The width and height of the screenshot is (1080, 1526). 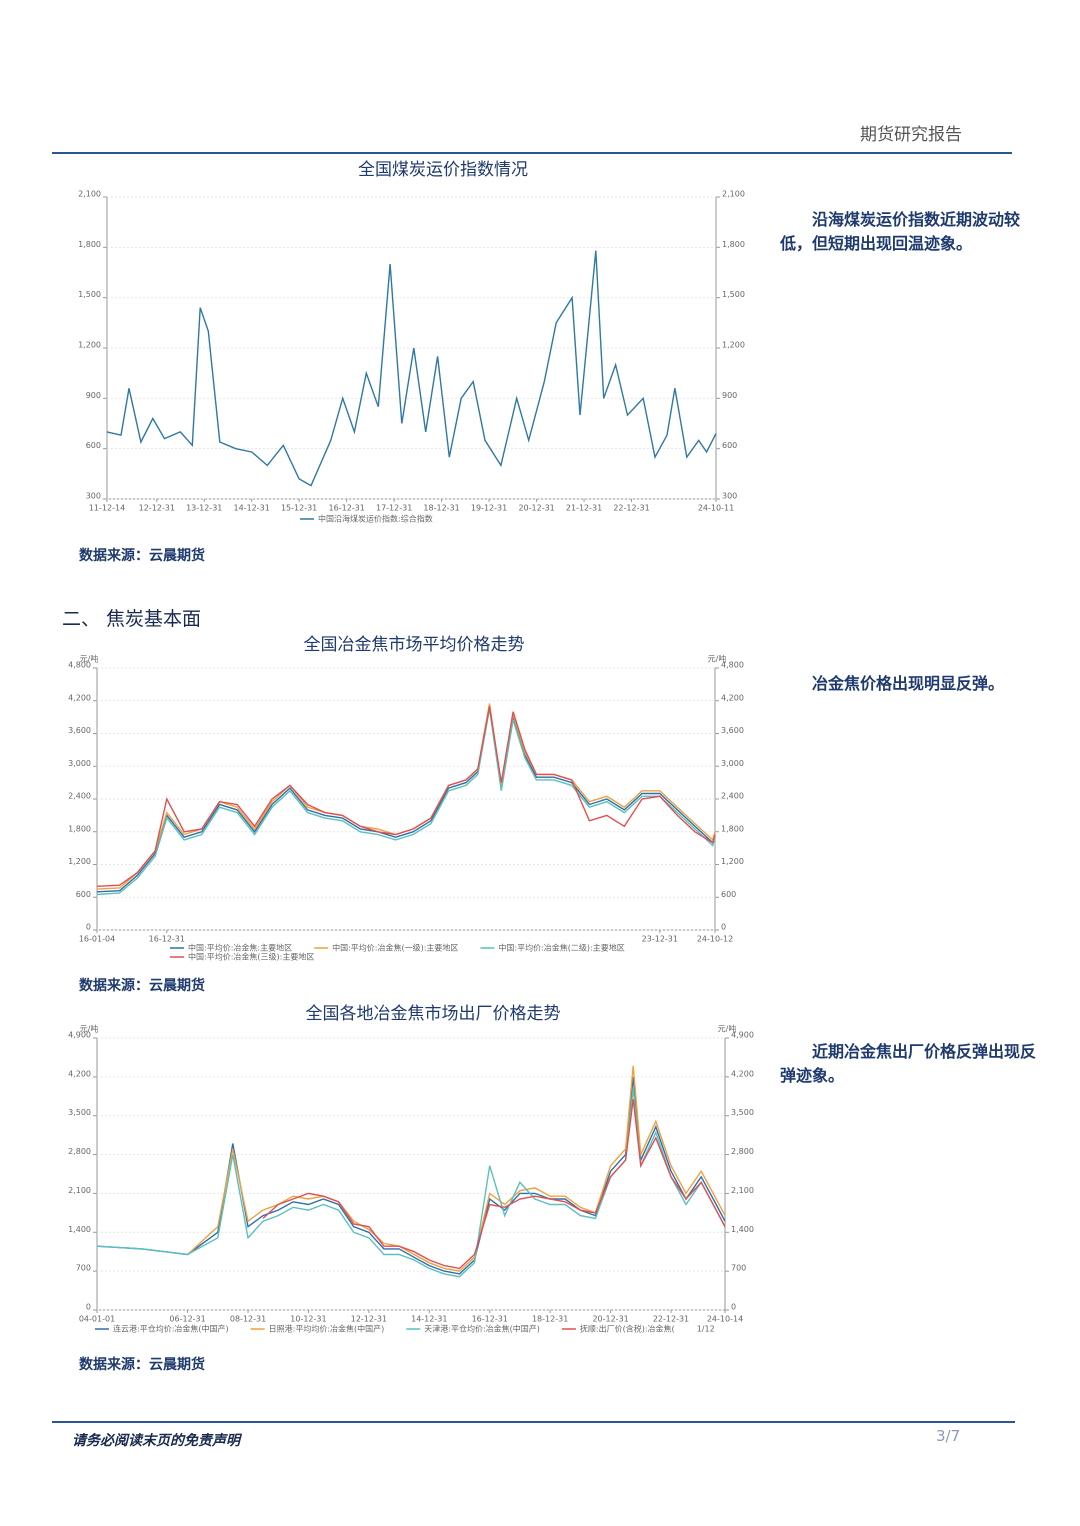 What do you see at coordinates (729, 496) in the screenshot?
I see `y2-tick-label: 300` at bounding box center [729, 496].